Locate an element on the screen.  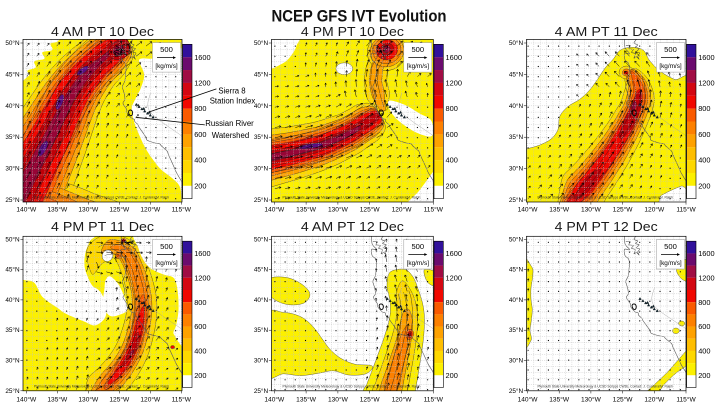
svg-text: NCEP GFS IVT Evolution is located at coordinates (359, 16).